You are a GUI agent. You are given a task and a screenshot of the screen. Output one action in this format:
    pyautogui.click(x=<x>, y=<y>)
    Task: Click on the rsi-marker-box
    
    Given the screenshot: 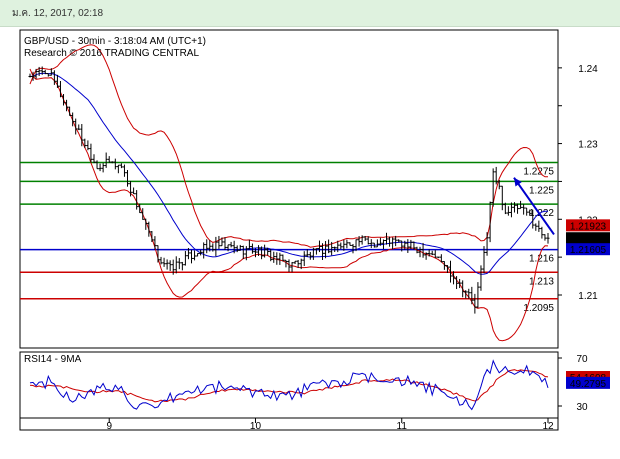 What is the action you would take?
    pyautogui.click(x=588, y=382)
    